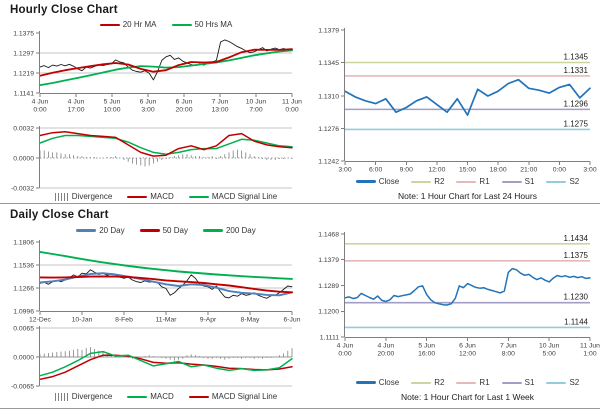  I want to click on signal-line, so click(166, 367).